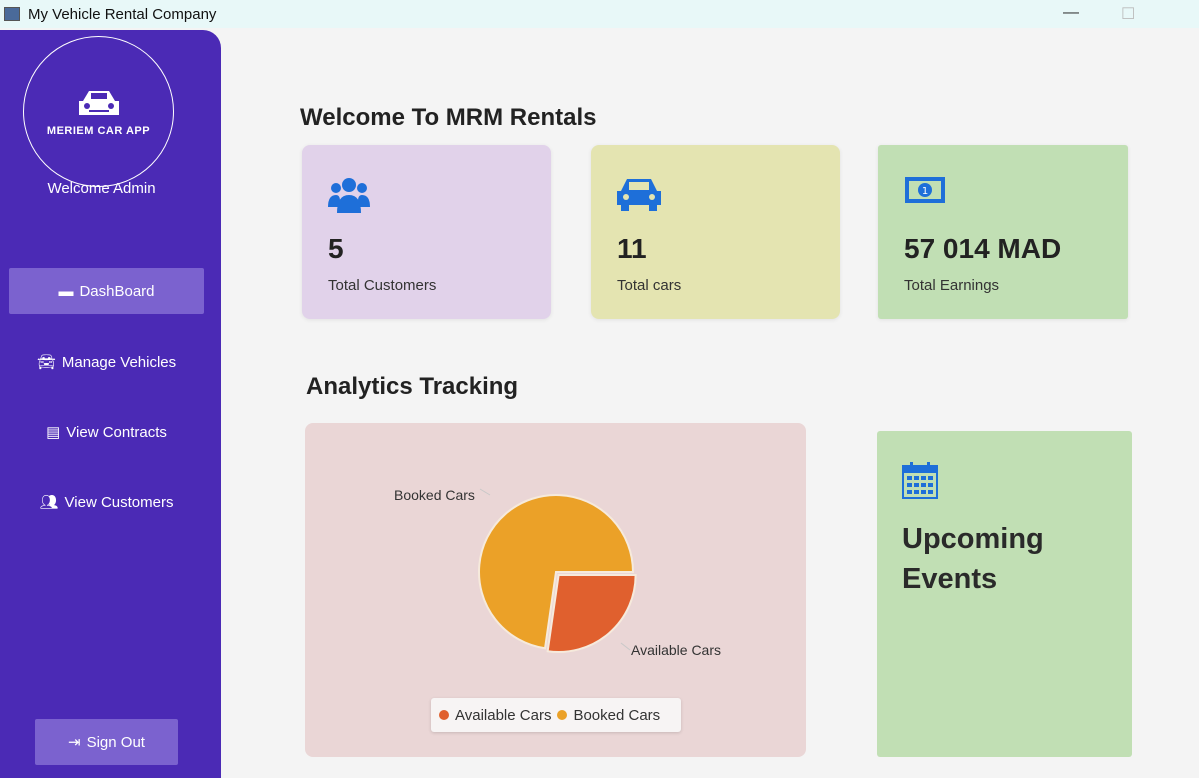 Image resolution: width=1199 pixels, height=778 pixels. I want to click on sidebar-item-view-customers: 👥︎ View Customers, so click(106, 502).